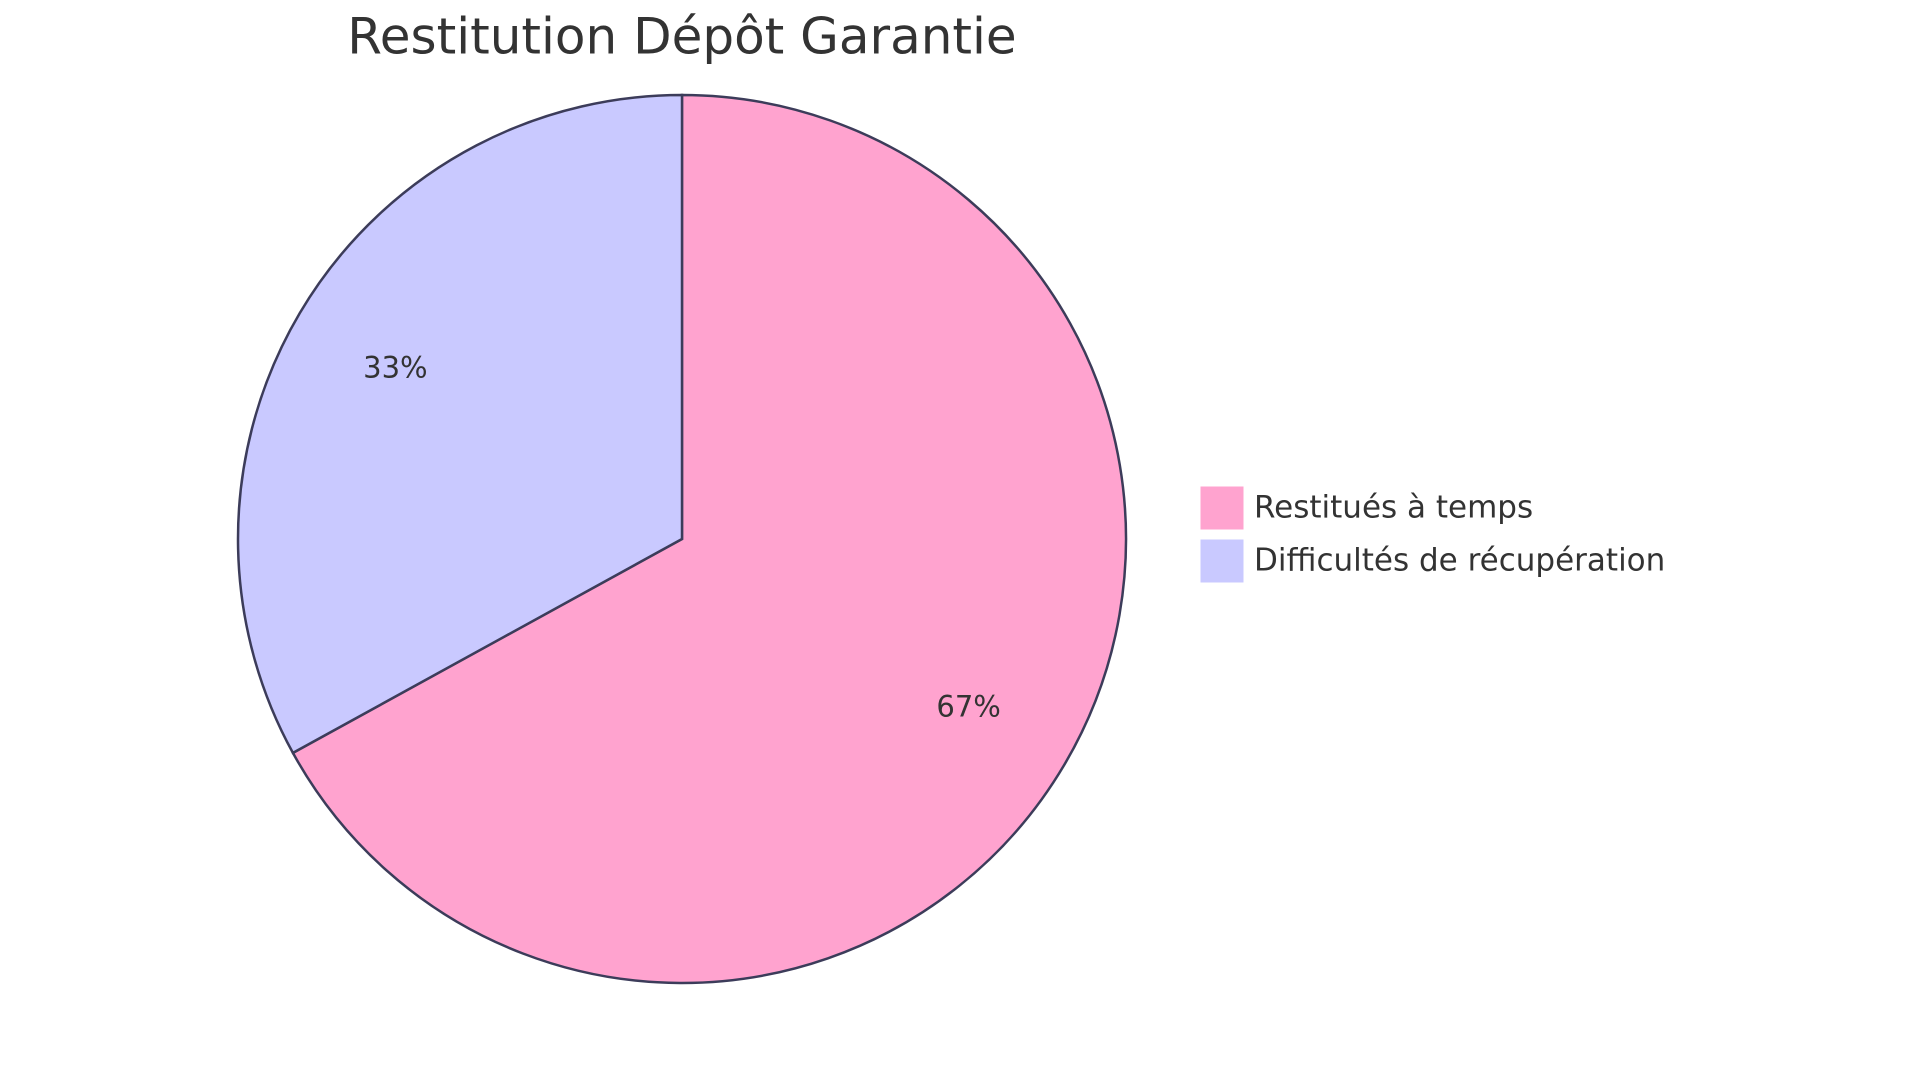 The height and width of the screenshot is (1083, 1920). I want to click on legend-label: Restitués à temps, so click(1393, 508).